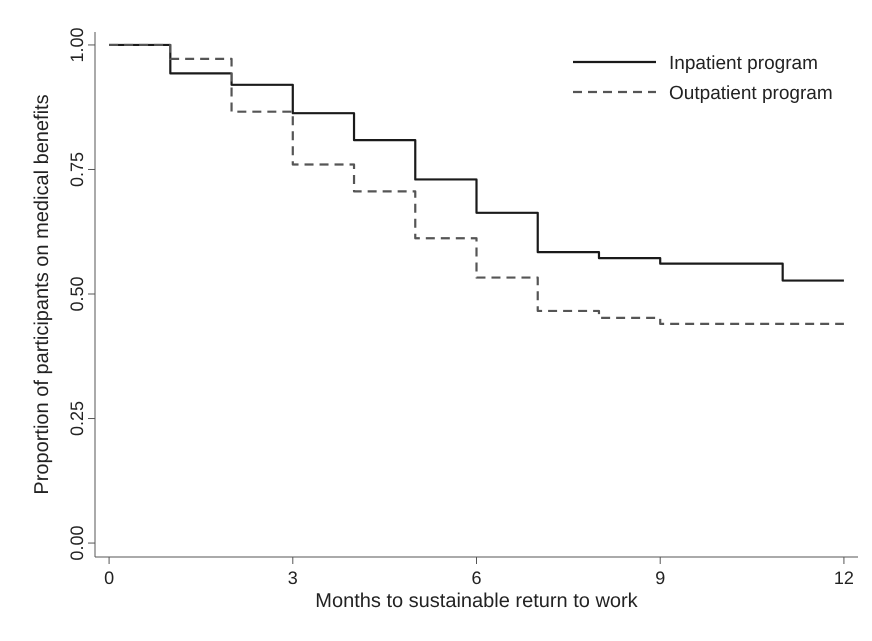  Describe the element at coordinates (743, 63) in the screenshot. I see `legend-label: Inpatient program` at that location.